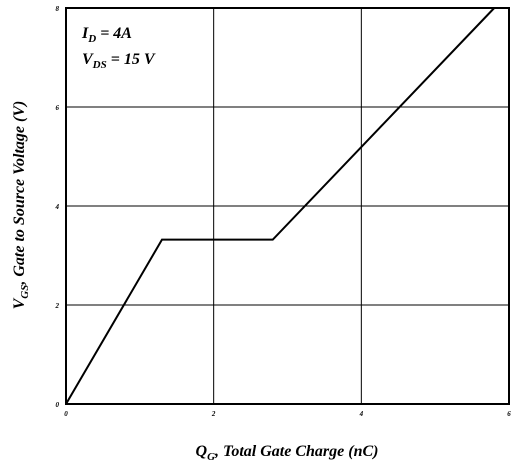 Image resolution: width=511 pixels, height=467 pixels. Describe the element at coordinates (58, 9) in the screenshot. I see `y-tick-label: 8` at that location.